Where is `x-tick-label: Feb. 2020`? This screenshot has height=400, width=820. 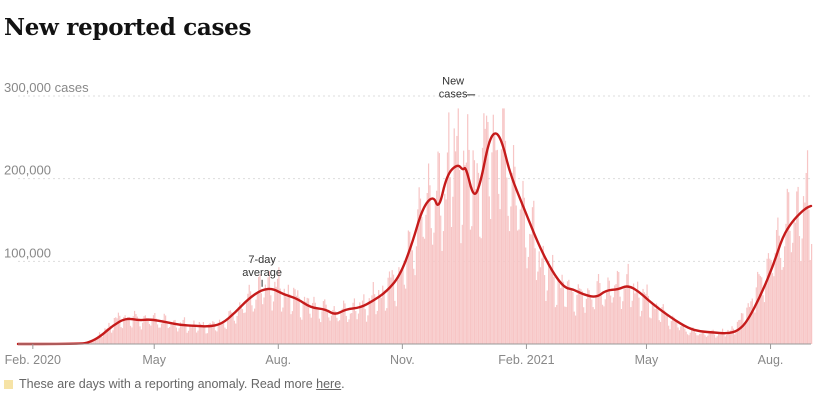 x-tick-label: Feb. 2020 is located at coordinates (33, 360).